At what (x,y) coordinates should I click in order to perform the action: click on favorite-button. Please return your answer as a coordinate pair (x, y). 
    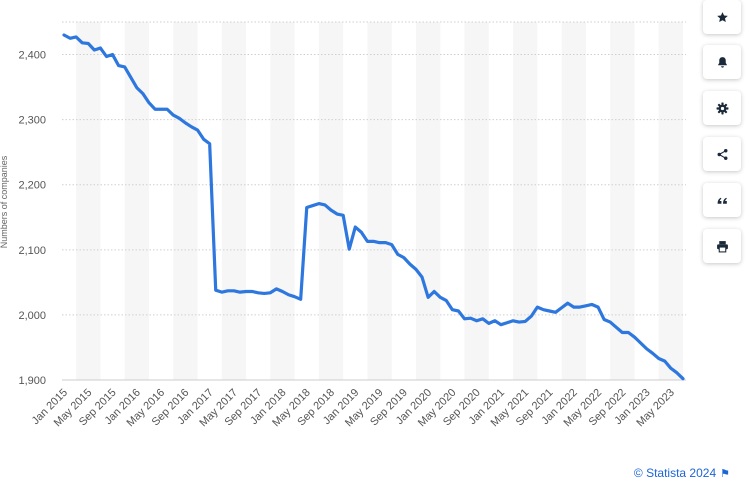
    Looking at the image, I should click on (722, 17).